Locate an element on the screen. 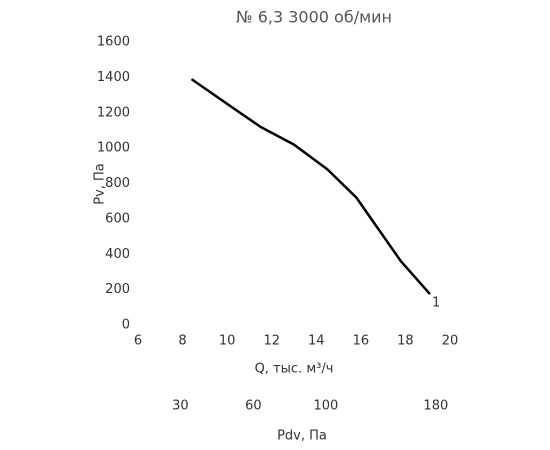 The width and height of the screenshot is (550, 450). x2-tick-label: 60 is located at coordinates (253, 406).